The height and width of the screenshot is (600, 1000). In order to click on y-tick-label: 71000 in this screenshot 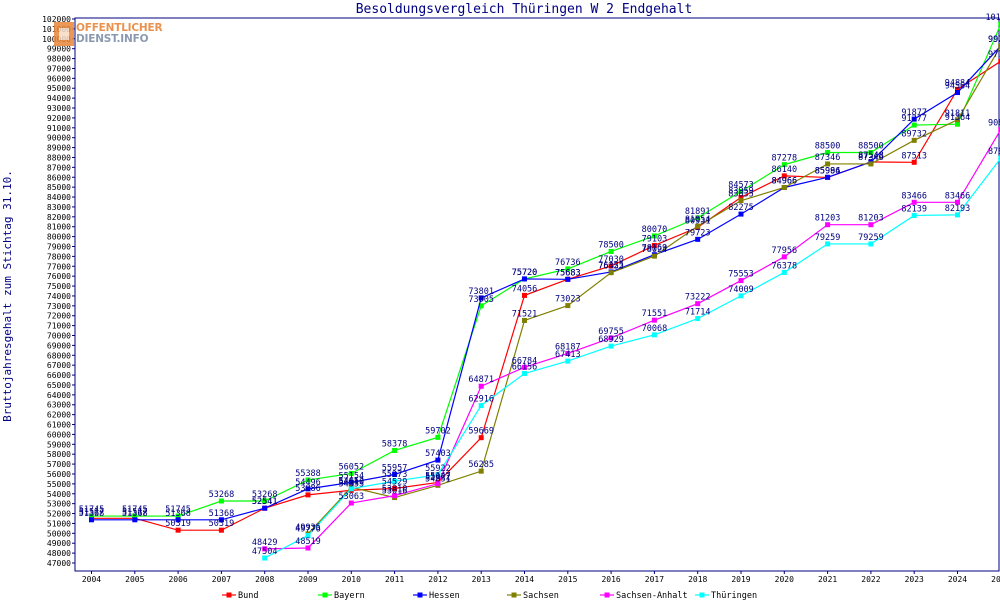, I will do `click(59, 326)`.